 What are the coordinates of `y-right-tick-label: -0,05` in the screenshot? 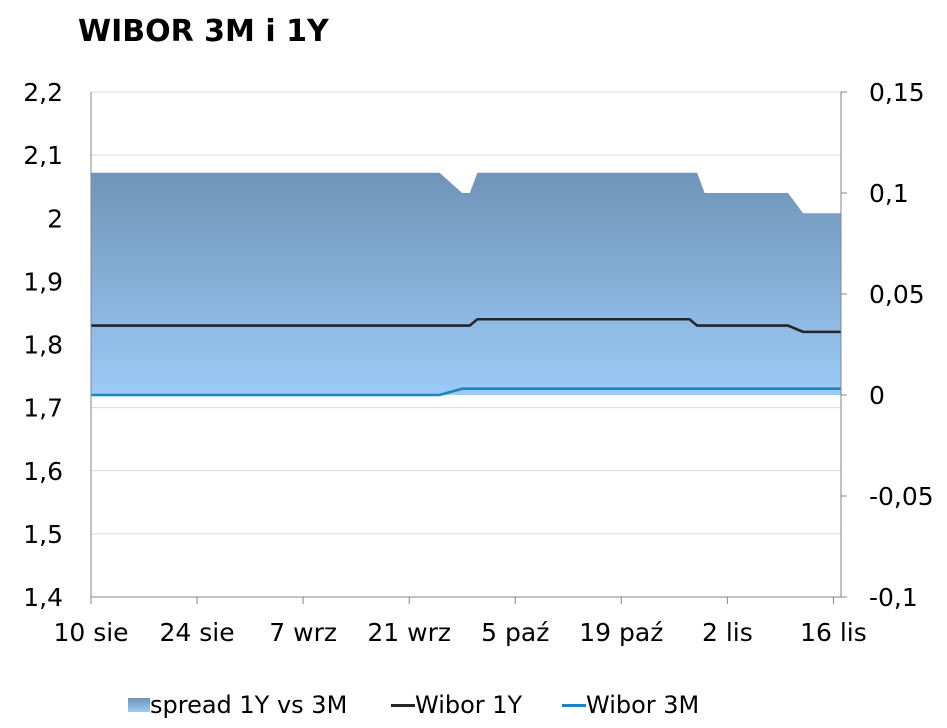 It's located at (901, 496).